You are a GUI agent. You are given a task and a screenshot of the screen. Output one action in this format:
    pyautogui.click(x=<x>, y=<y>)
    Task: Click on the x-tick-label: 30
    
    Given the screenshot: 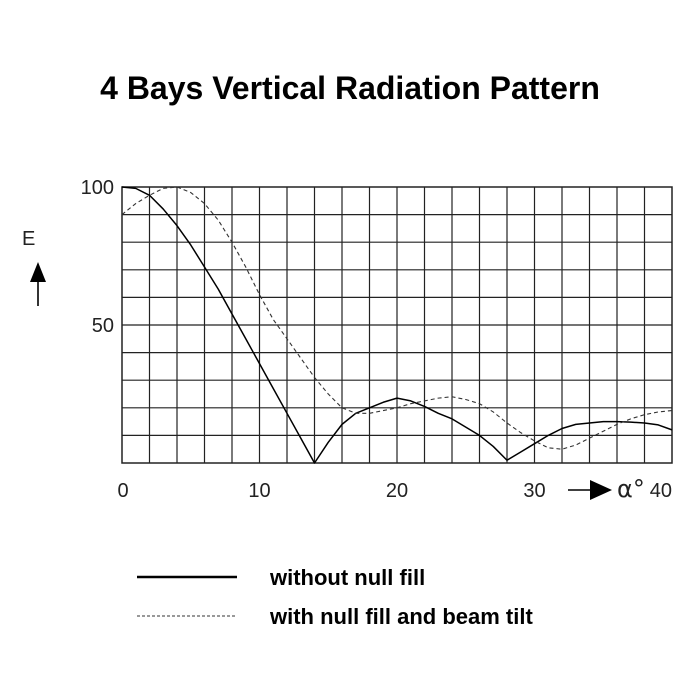 What is the action you would take?
    pyautogui.click(x=534, y=491)
    